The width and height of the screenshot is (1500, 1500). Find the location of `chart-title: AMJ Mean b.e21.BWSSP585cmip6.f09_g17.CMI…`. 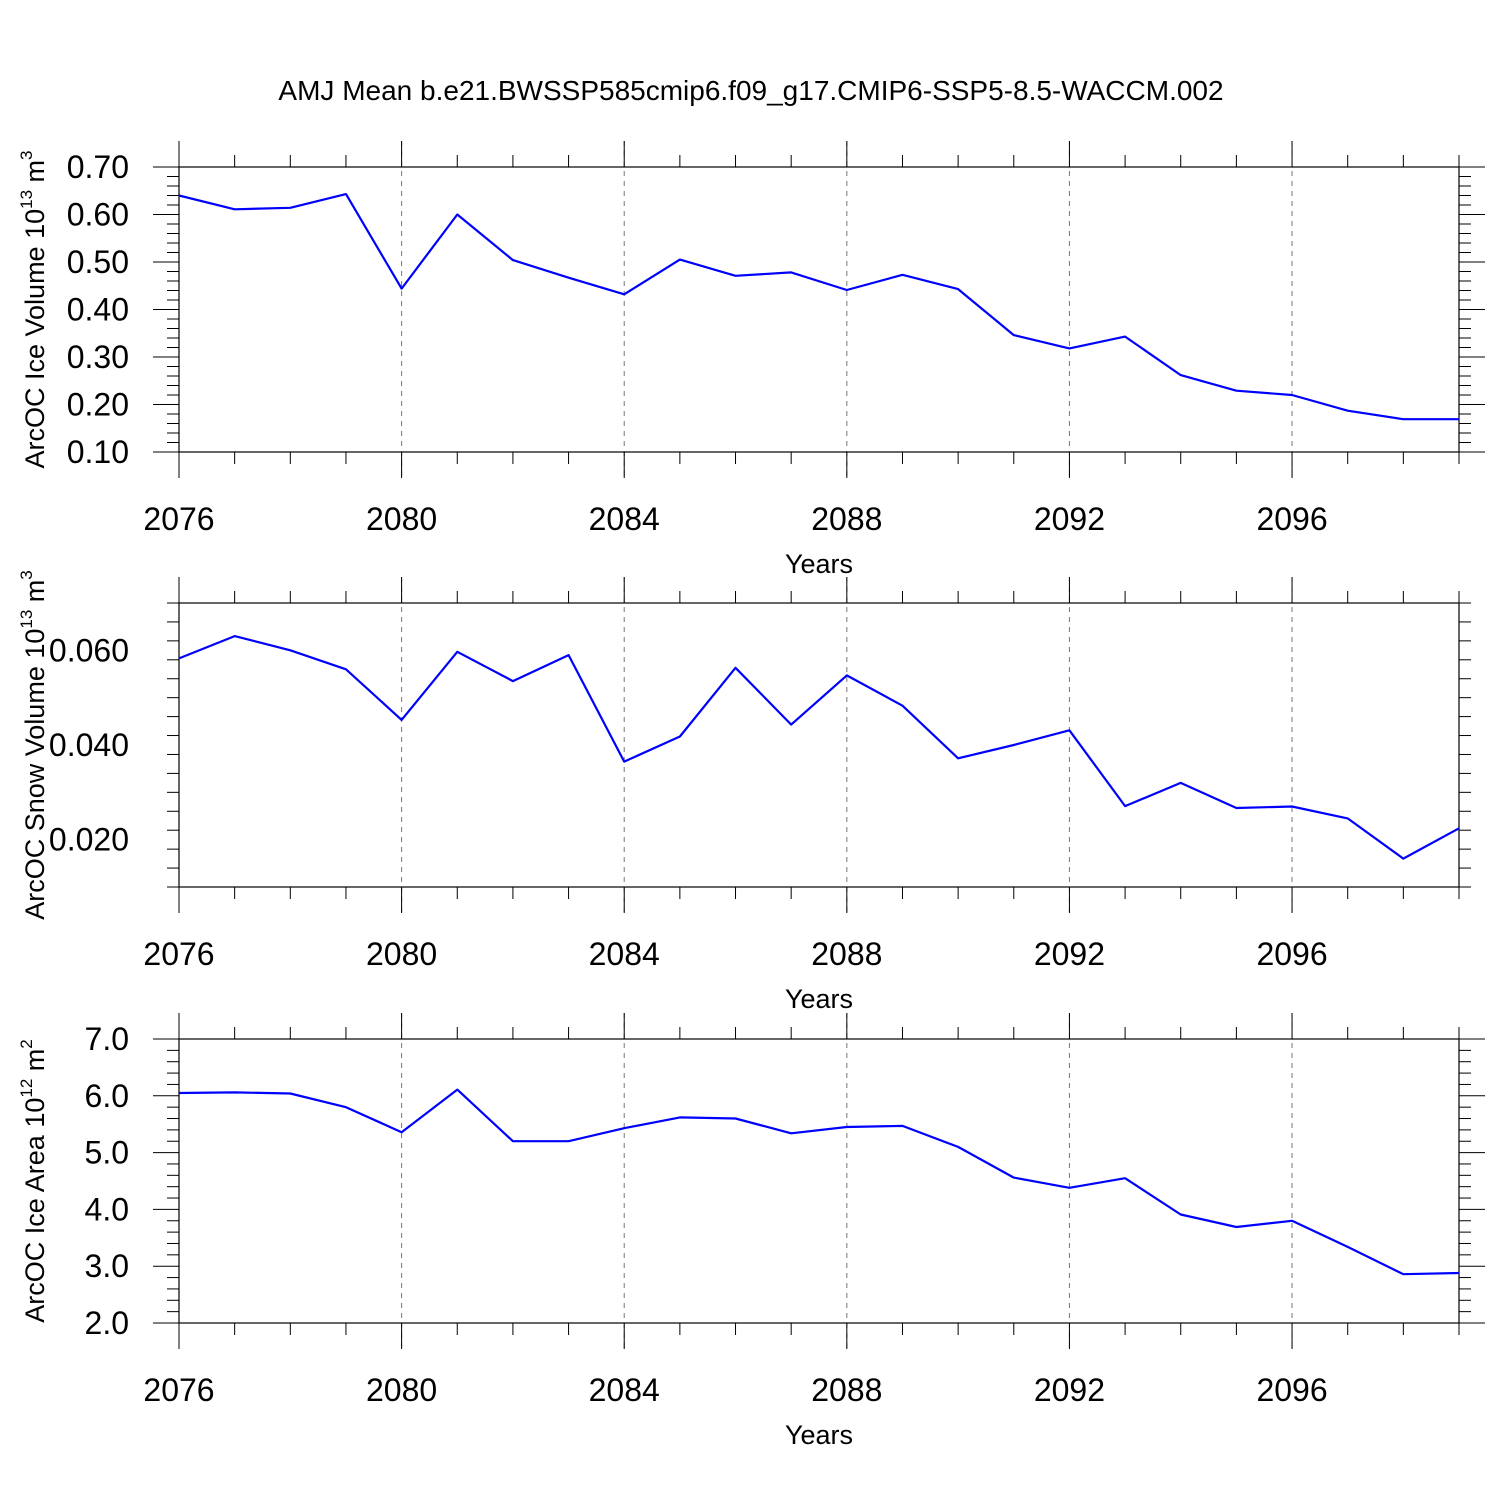

chart-title: AMJ Mean b.e21.BWSSP585cmip6.f09_g17.CMI… is located at coordinates (750, 90).